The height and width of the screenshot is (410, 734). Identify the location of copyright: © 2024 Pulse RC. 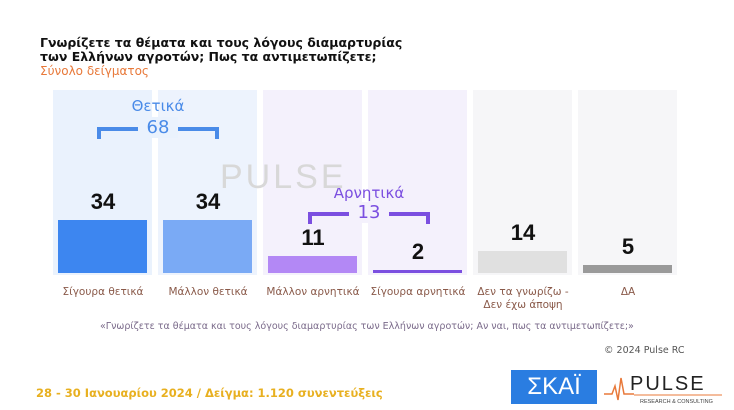
(644, 350).